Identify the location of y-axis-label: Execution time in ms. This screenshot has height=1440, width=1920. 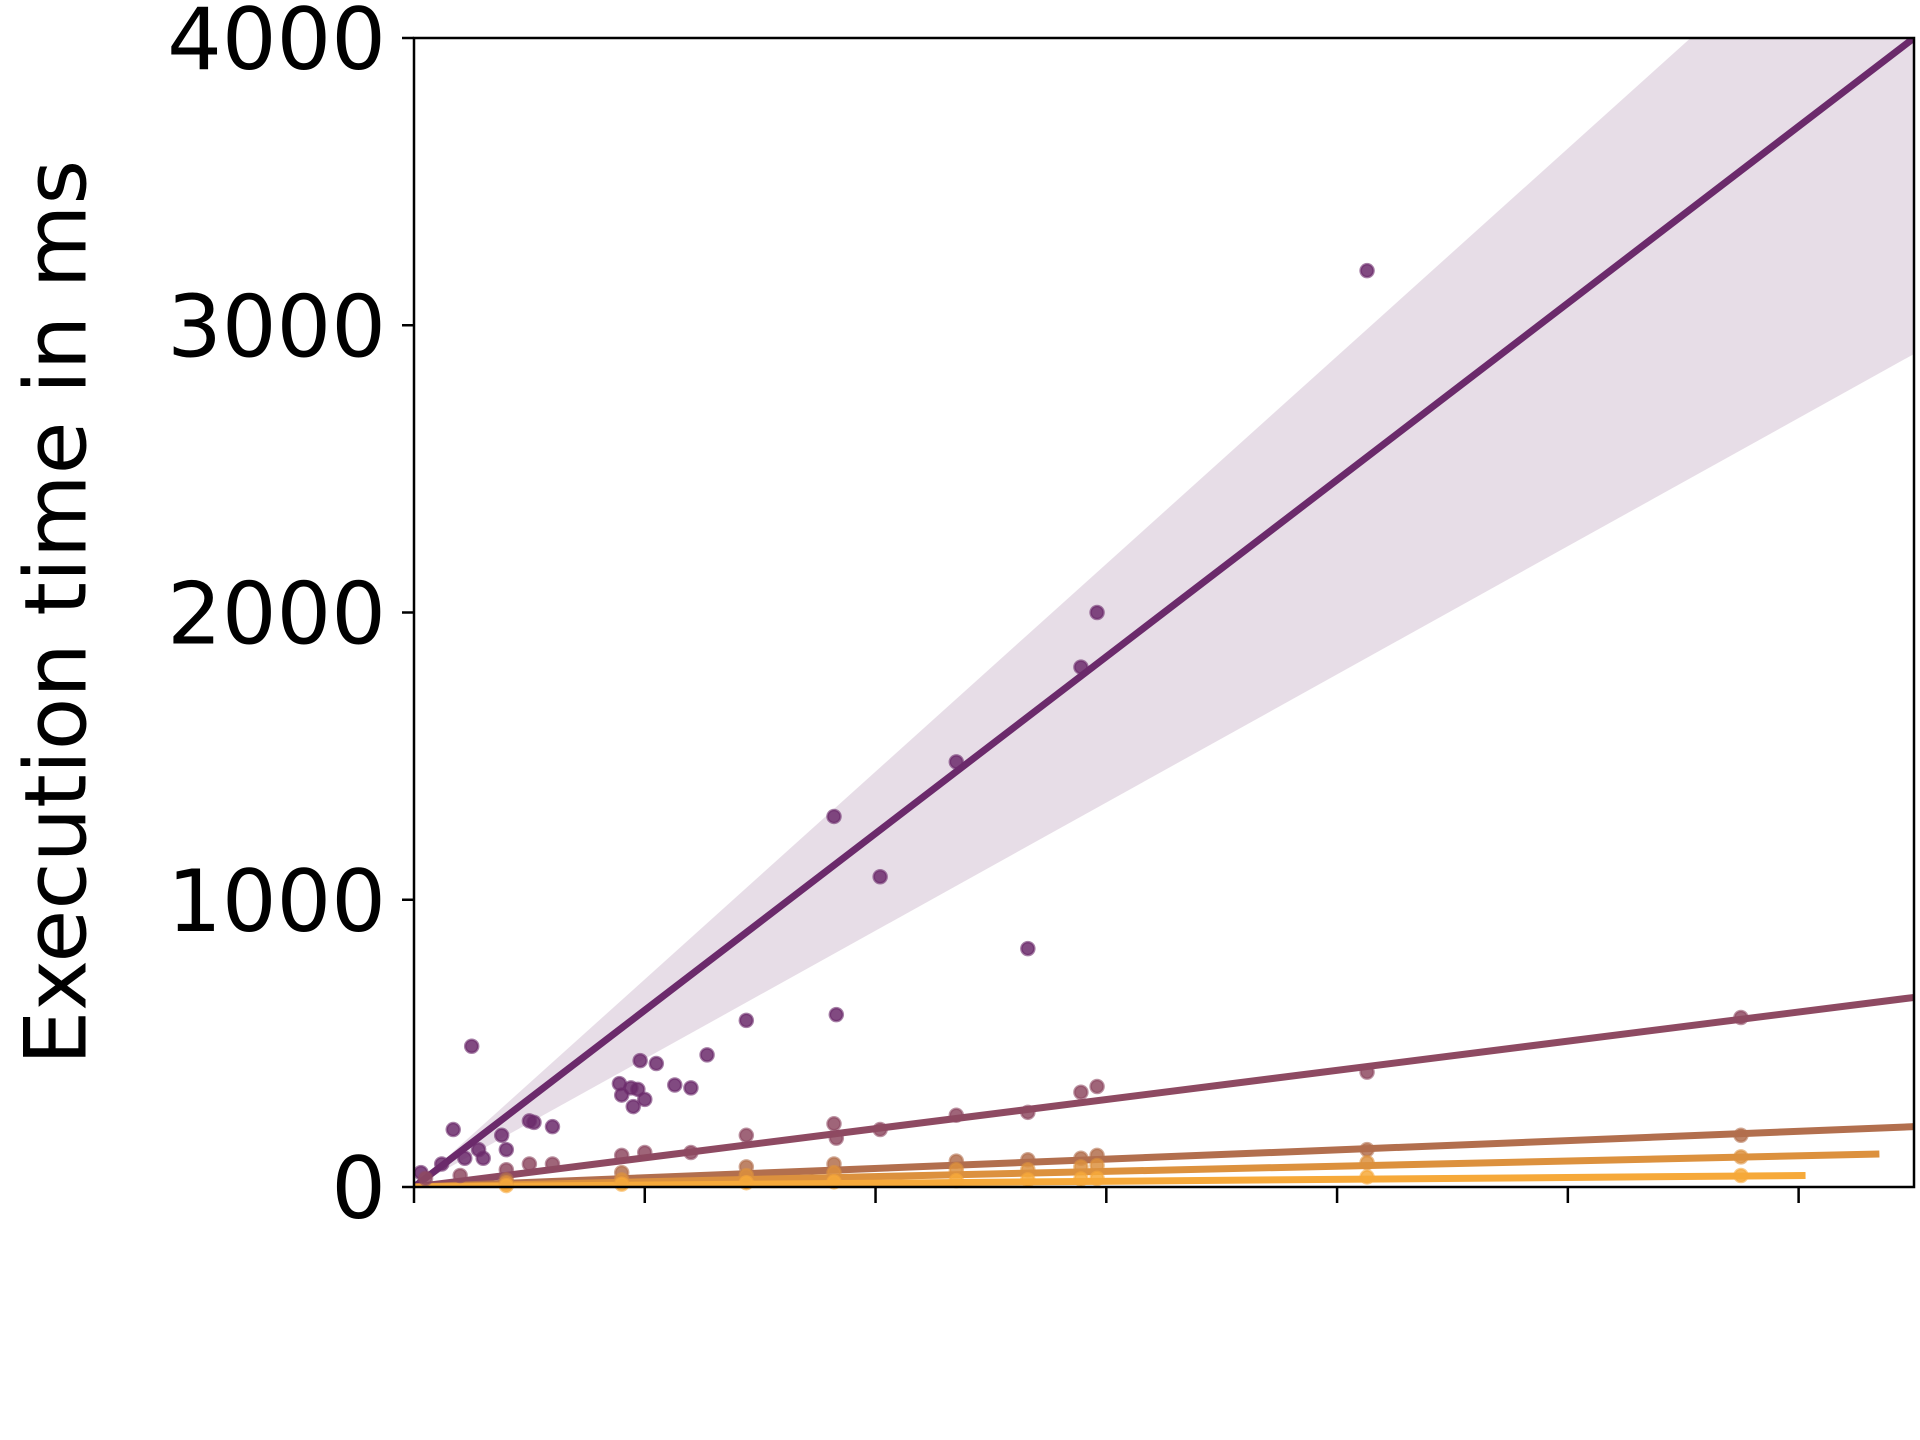
(56, 612).